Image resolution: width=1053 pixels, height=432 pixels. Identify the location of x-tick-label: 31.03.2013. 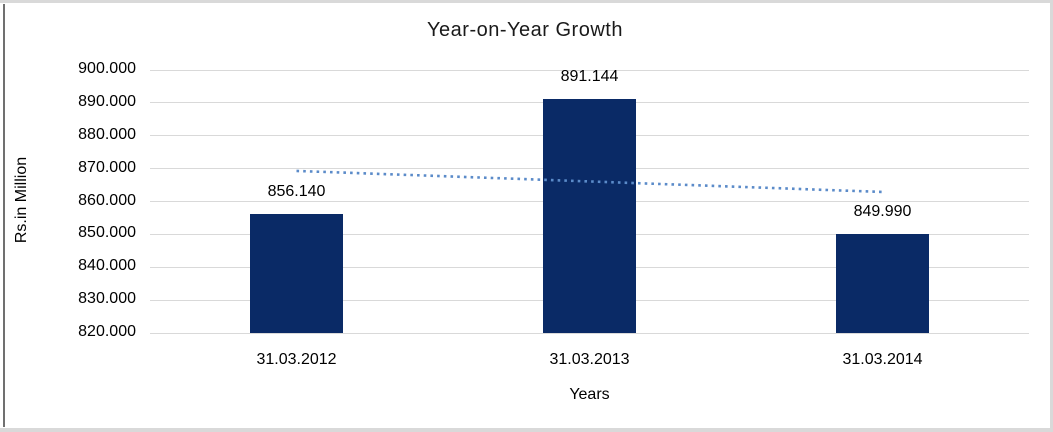
(589, 359).